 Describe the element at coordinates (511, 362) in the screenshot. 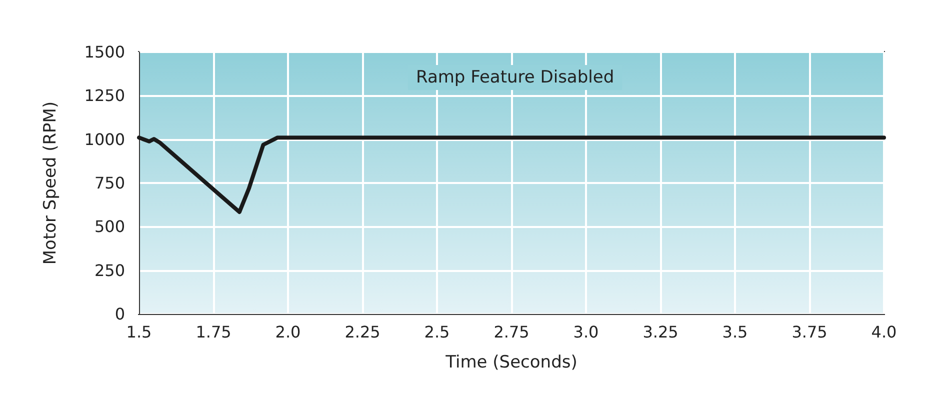

I see `x-axis-title: Time (Seconds)` at that location.